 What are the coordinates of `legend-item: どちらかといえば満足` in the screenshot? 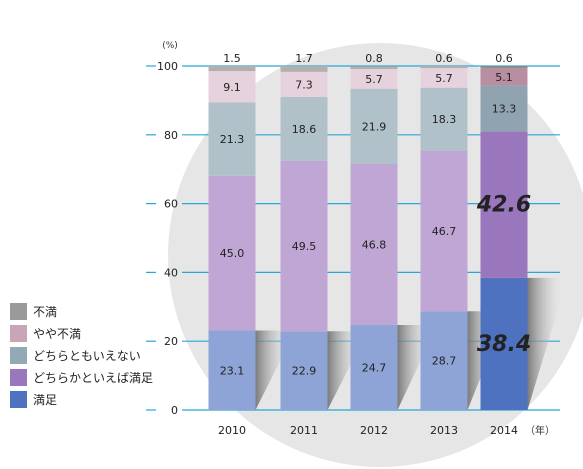 It's located at (100, 377).